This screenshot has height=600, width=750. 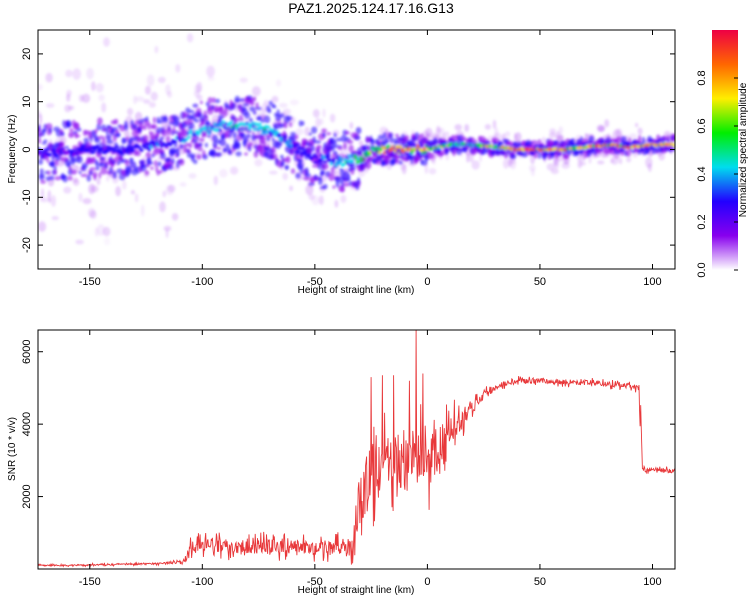 What do you see at coordinates (702, 77) in the screenshot?
I see `colorbar-tick-label: 0.8` at bounding box center [702, 77].